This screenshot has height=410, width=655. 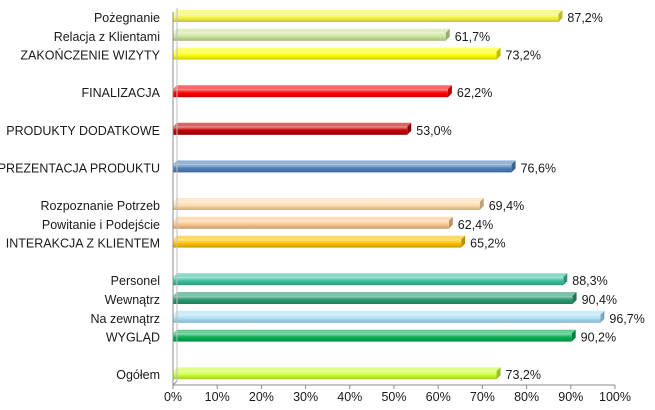 What do you see at coordinates (474, 93) in the screenshot?
I see `data-label: 62,2%` at bounding box center [474, 93].